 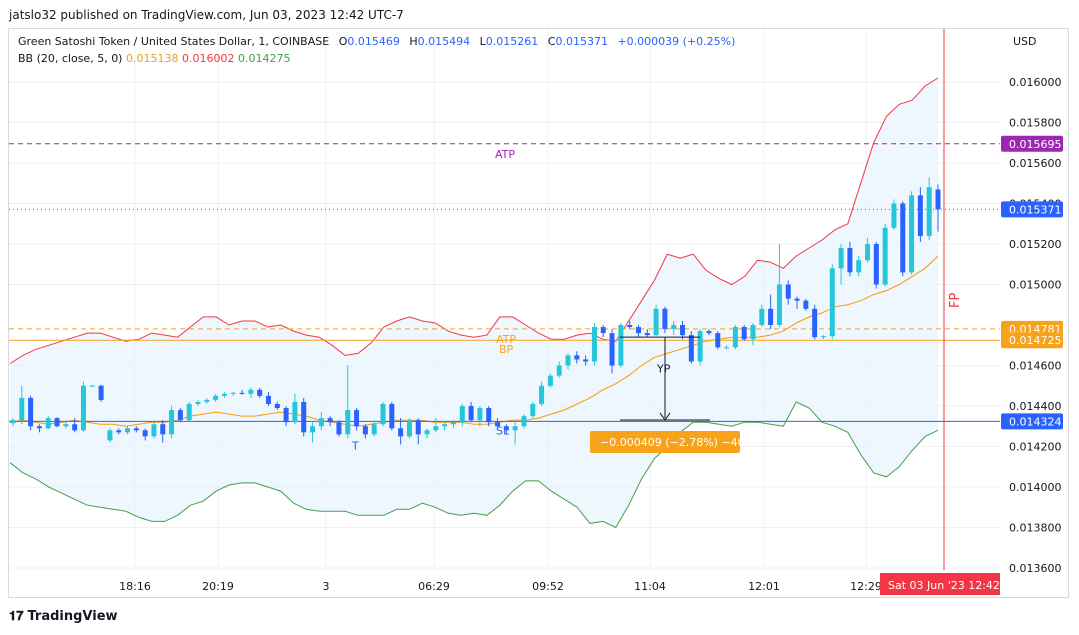 I want to click on open-value: 0.015469, so click(x=373, y=41).